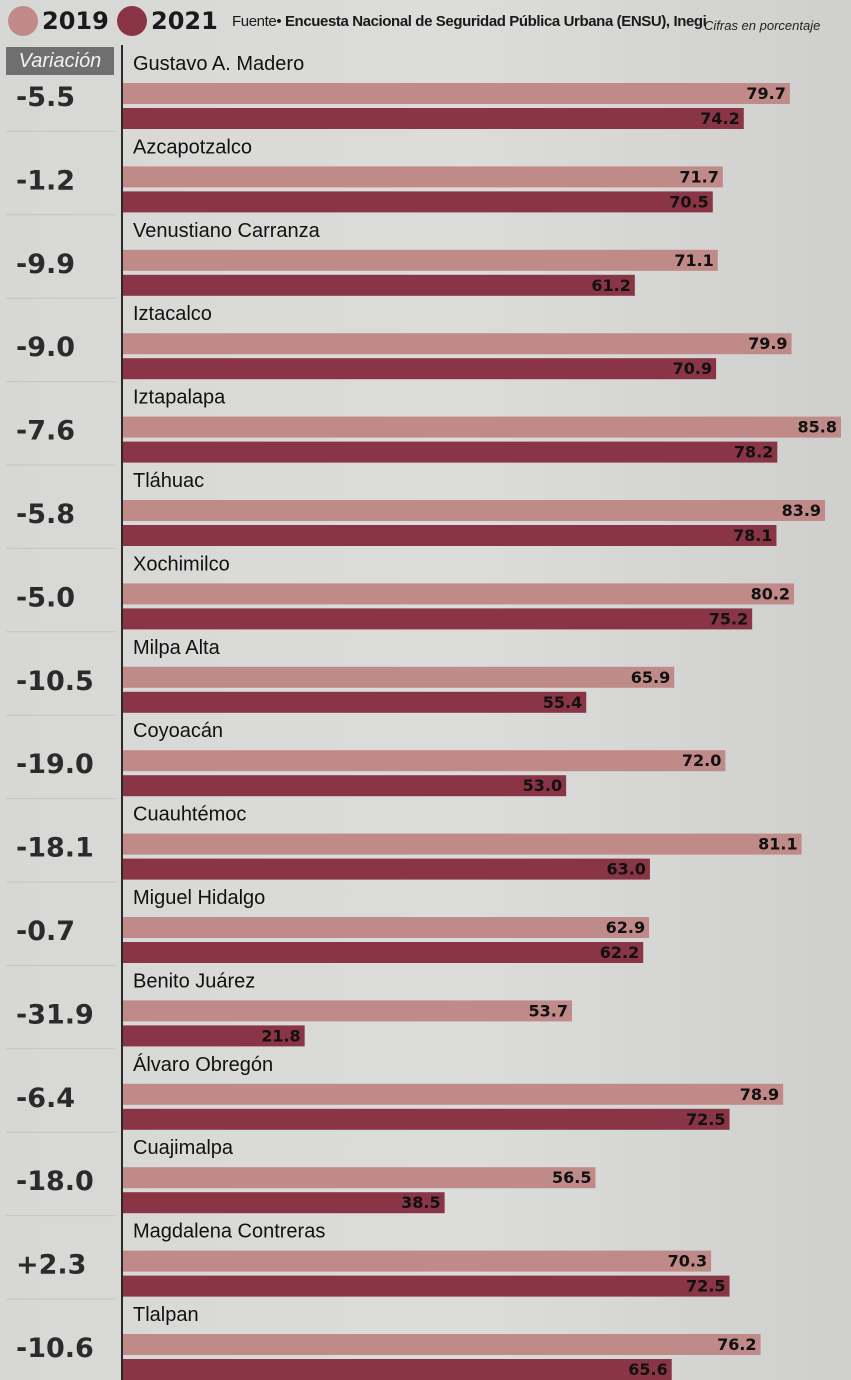  Describe the element at coordinates (562, 702) in the screenshot. I see `value-label-2021: 55.4` at that location.